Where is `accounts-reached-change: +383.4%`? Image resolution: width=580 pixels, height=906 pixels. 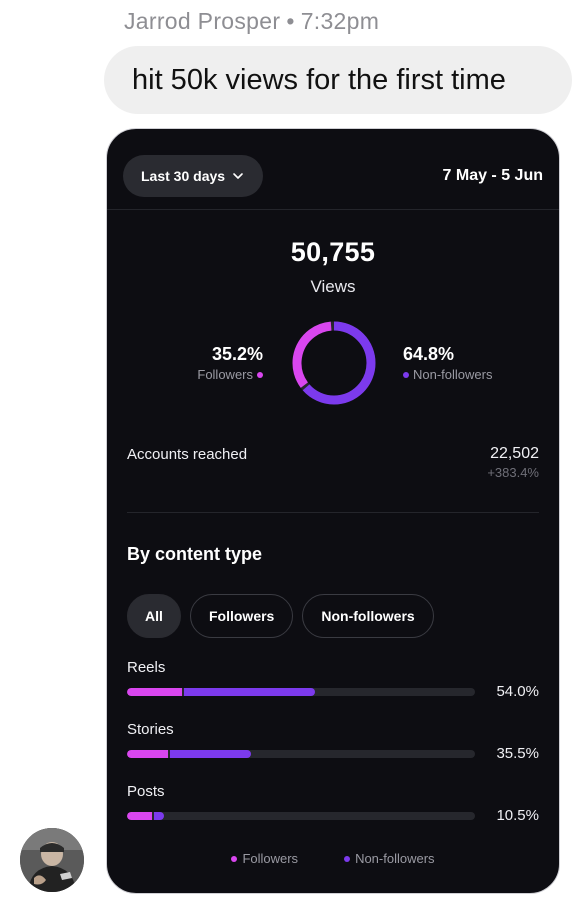
accounts-reached-change: +383.4% is located at coordinates (513, 472).